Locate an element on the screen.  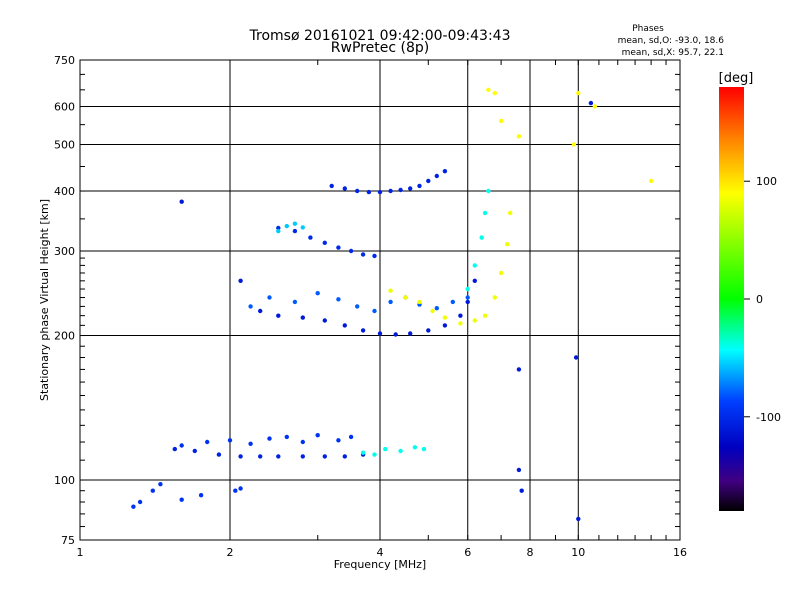
y-tick-label: 500 is located at coordinates (64, 145).